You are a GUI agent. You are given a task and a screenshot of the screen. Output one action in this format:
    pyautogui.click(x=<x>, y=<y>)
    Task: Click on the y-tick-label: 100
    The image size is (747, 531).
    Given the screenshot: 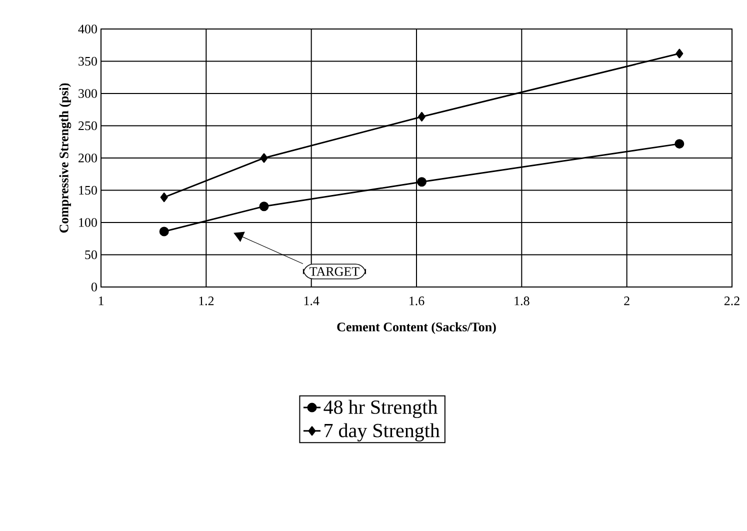 What is the action you would take?
    pyautogui.click(x=88, y=222)
    